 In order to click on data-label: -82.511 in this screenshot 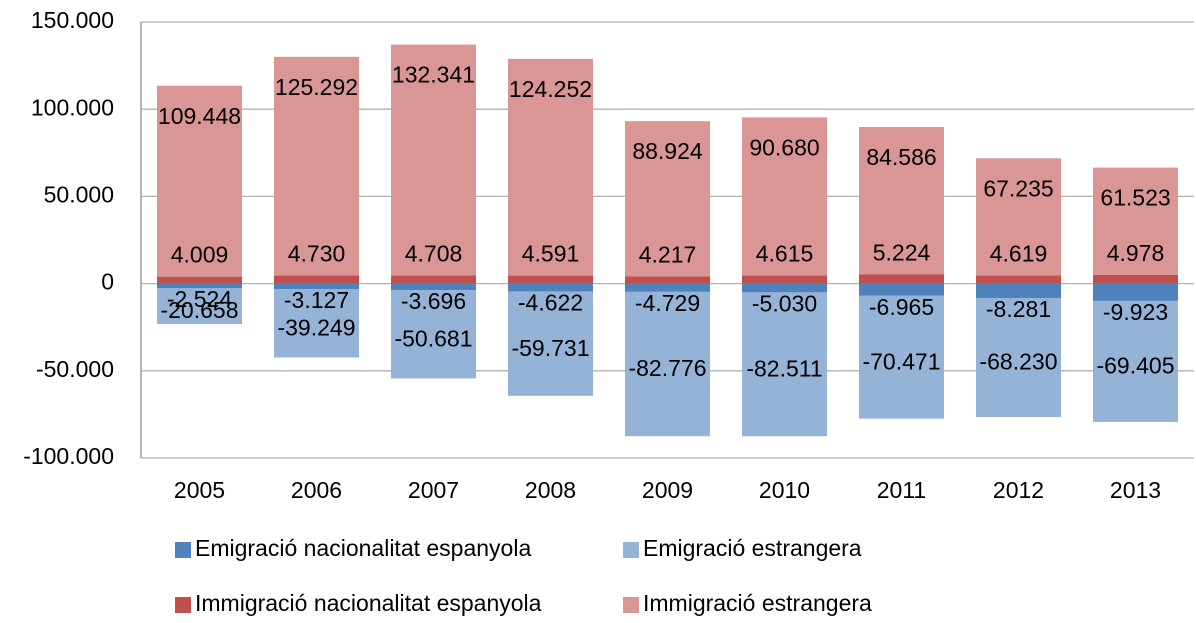, I will do `click(784, 368)`.